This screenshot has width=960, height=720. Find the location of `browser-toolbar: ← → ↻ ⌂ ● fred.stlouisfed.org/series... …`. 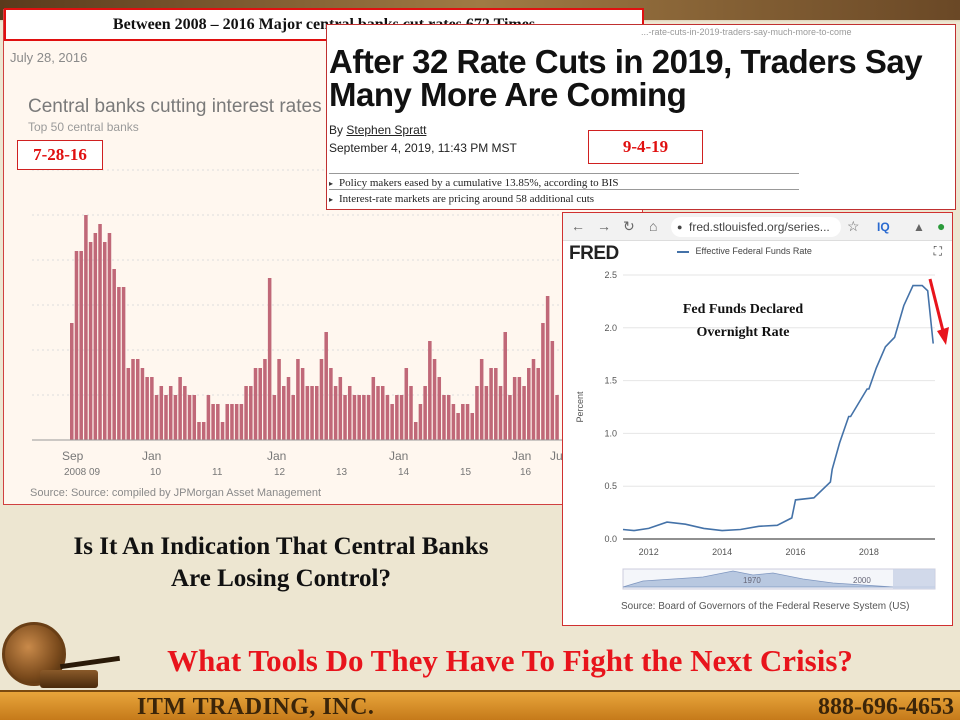

browser-toolbar: ← → ↻ ⌂ ● fred.stlouisfed.org/series... … is located at coordinates (757, 227).